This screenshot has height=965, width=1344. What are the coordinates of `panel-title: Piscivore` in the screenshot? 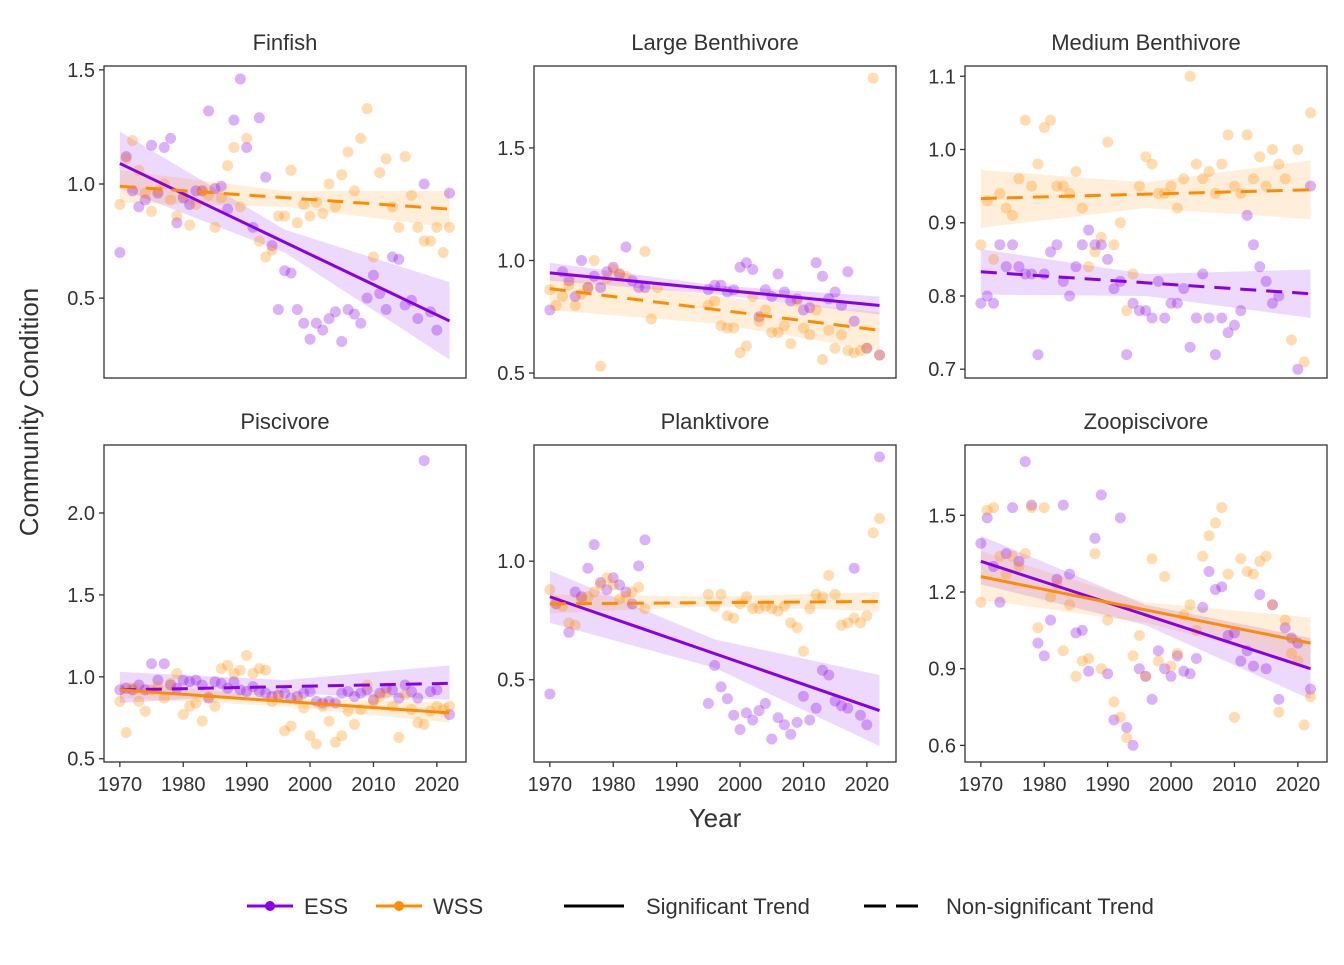 It's located at (284, 421).